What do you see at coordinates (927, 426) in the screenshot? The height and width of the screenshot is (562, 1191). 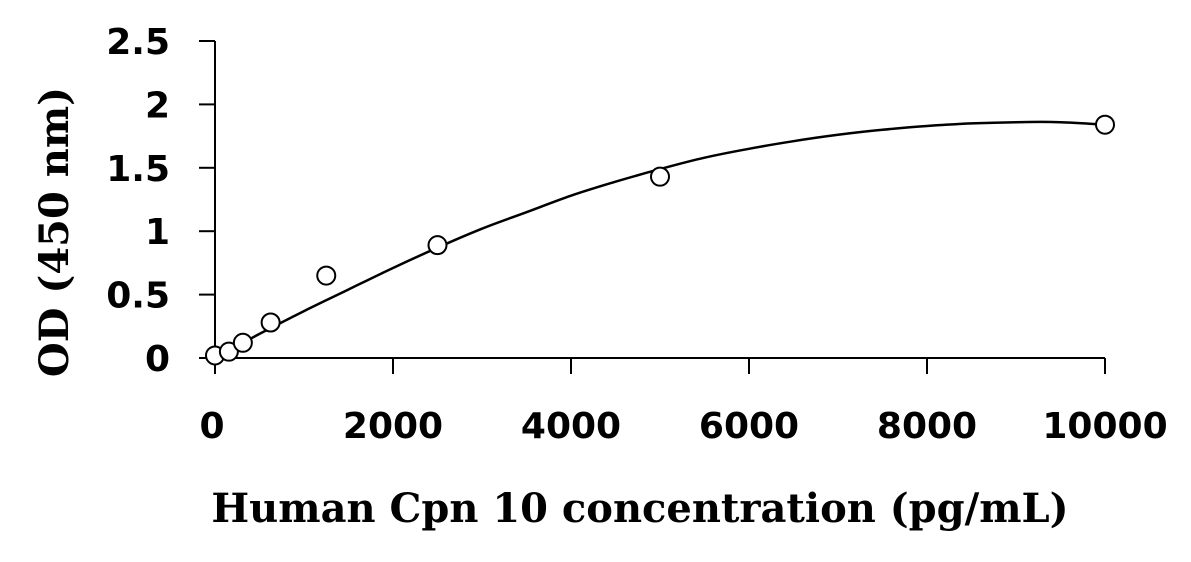 I see `x-tick-label: 8000` at bounding box center [927, 426].